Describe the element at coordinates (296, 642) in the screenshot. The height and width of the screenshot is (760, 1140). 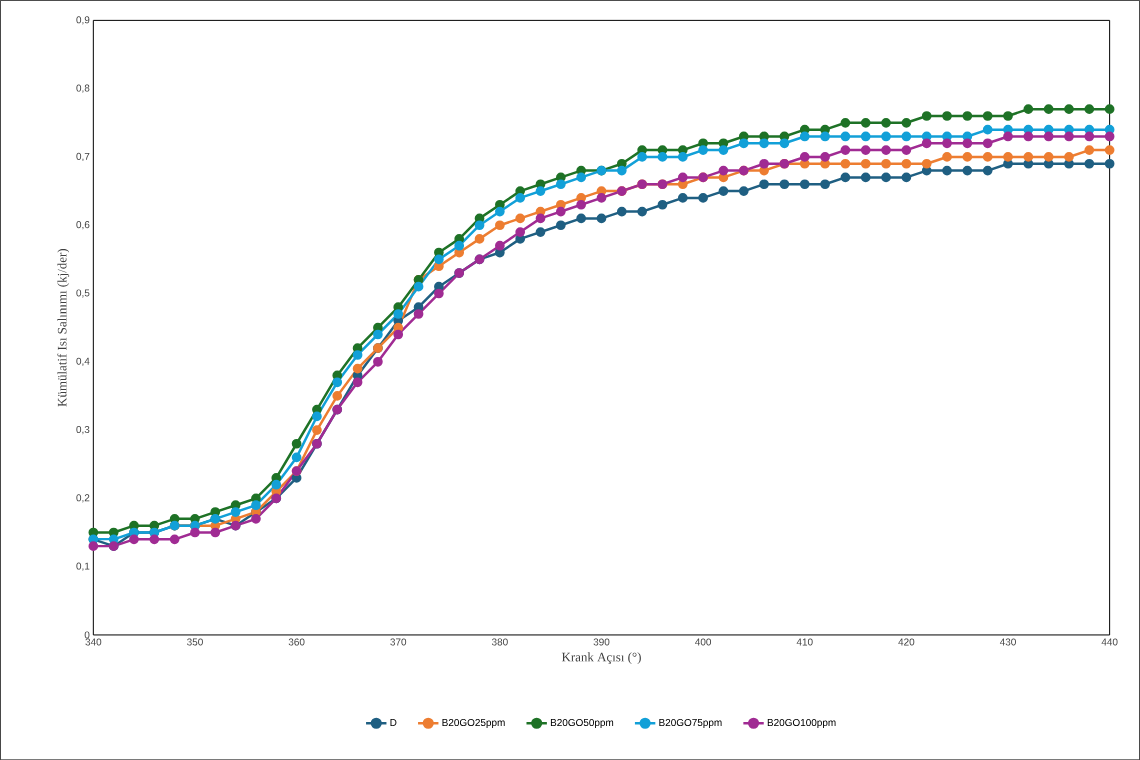
I see `x-tick-label: 360` at that location.